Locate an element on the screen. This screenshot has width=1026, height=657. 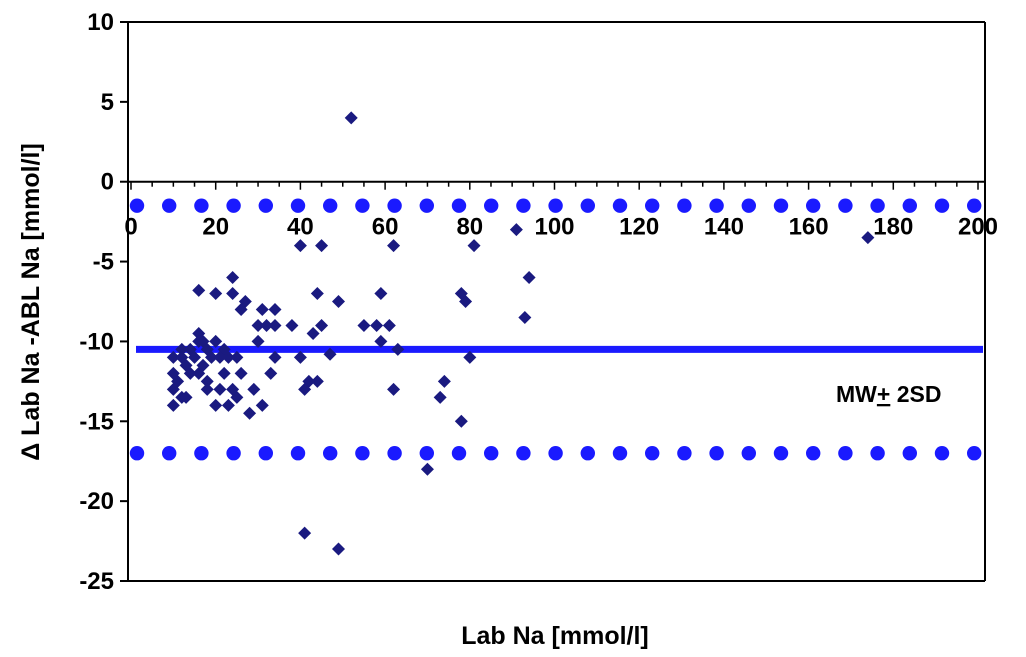
x-tick-label: 120 is located at coordinates (639, 227).